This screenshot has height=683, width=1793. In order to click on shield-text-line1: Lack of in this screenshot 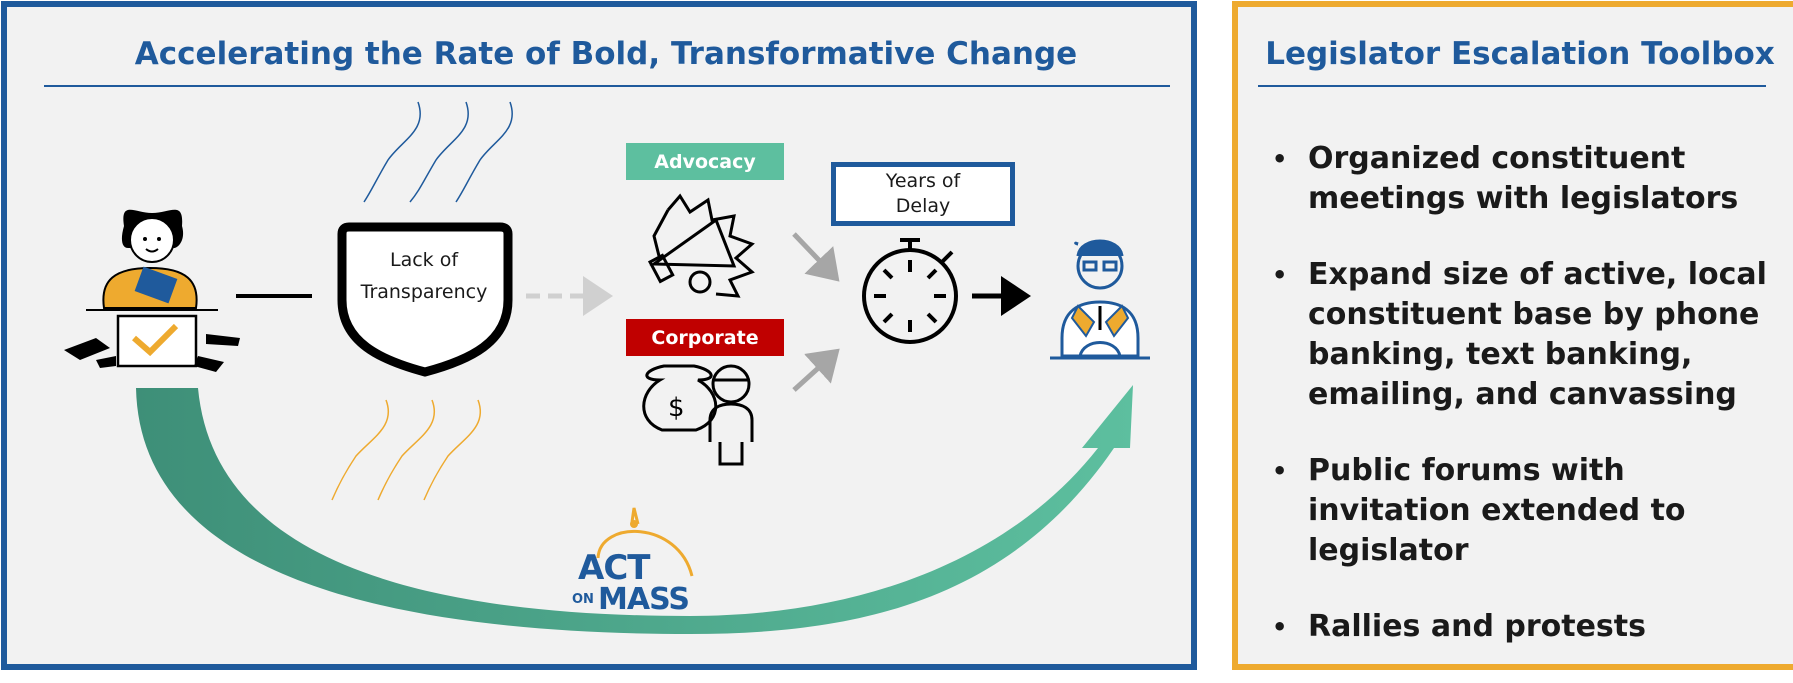, I will do `click(424, 260)`.